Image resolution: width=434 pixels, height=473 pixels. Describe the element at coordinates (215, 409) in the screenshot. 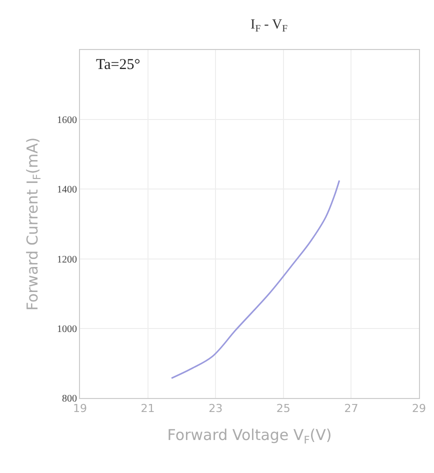

I see `x-tick-label: 23` at that location.